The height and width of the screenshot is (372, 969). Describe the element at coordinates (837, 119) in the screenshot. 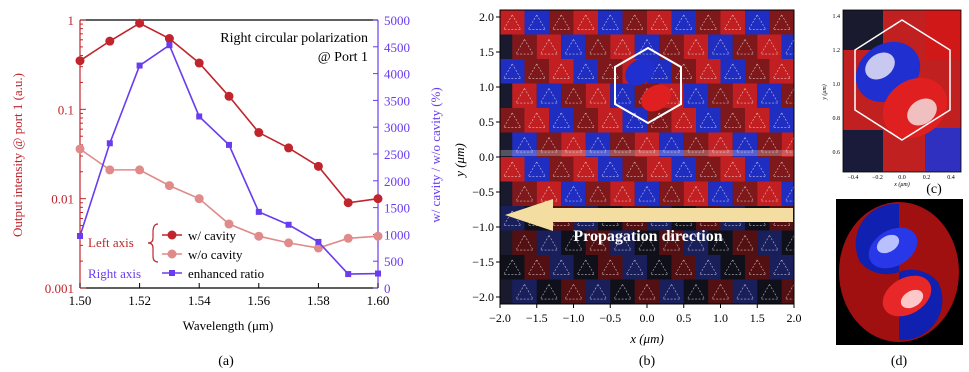

I see `c-y-tick-label: 0.8` at that location.